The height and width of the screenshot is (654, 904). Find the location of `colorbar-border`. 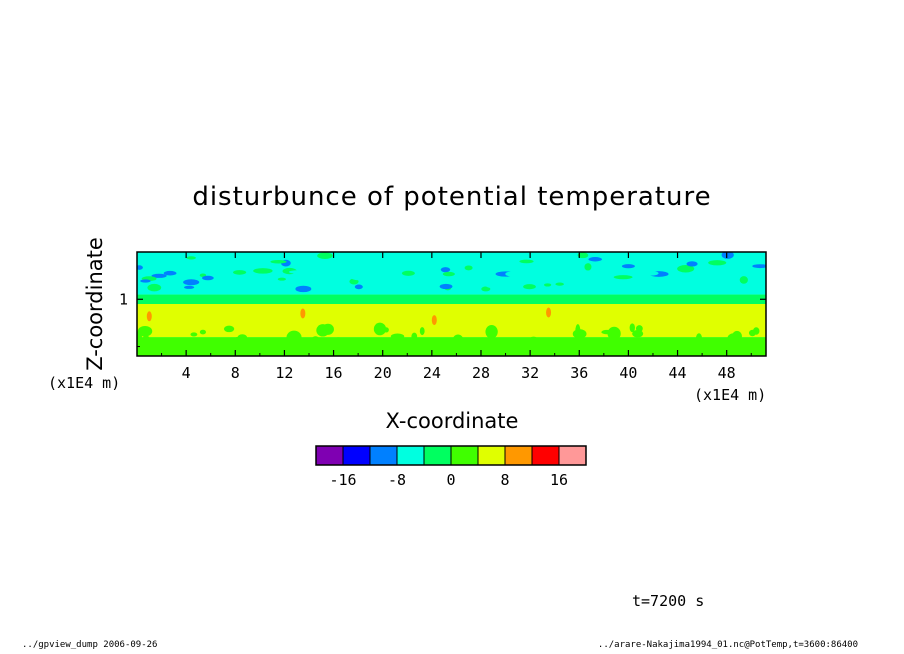

colorbar-border is located at coordinates (451, 455).